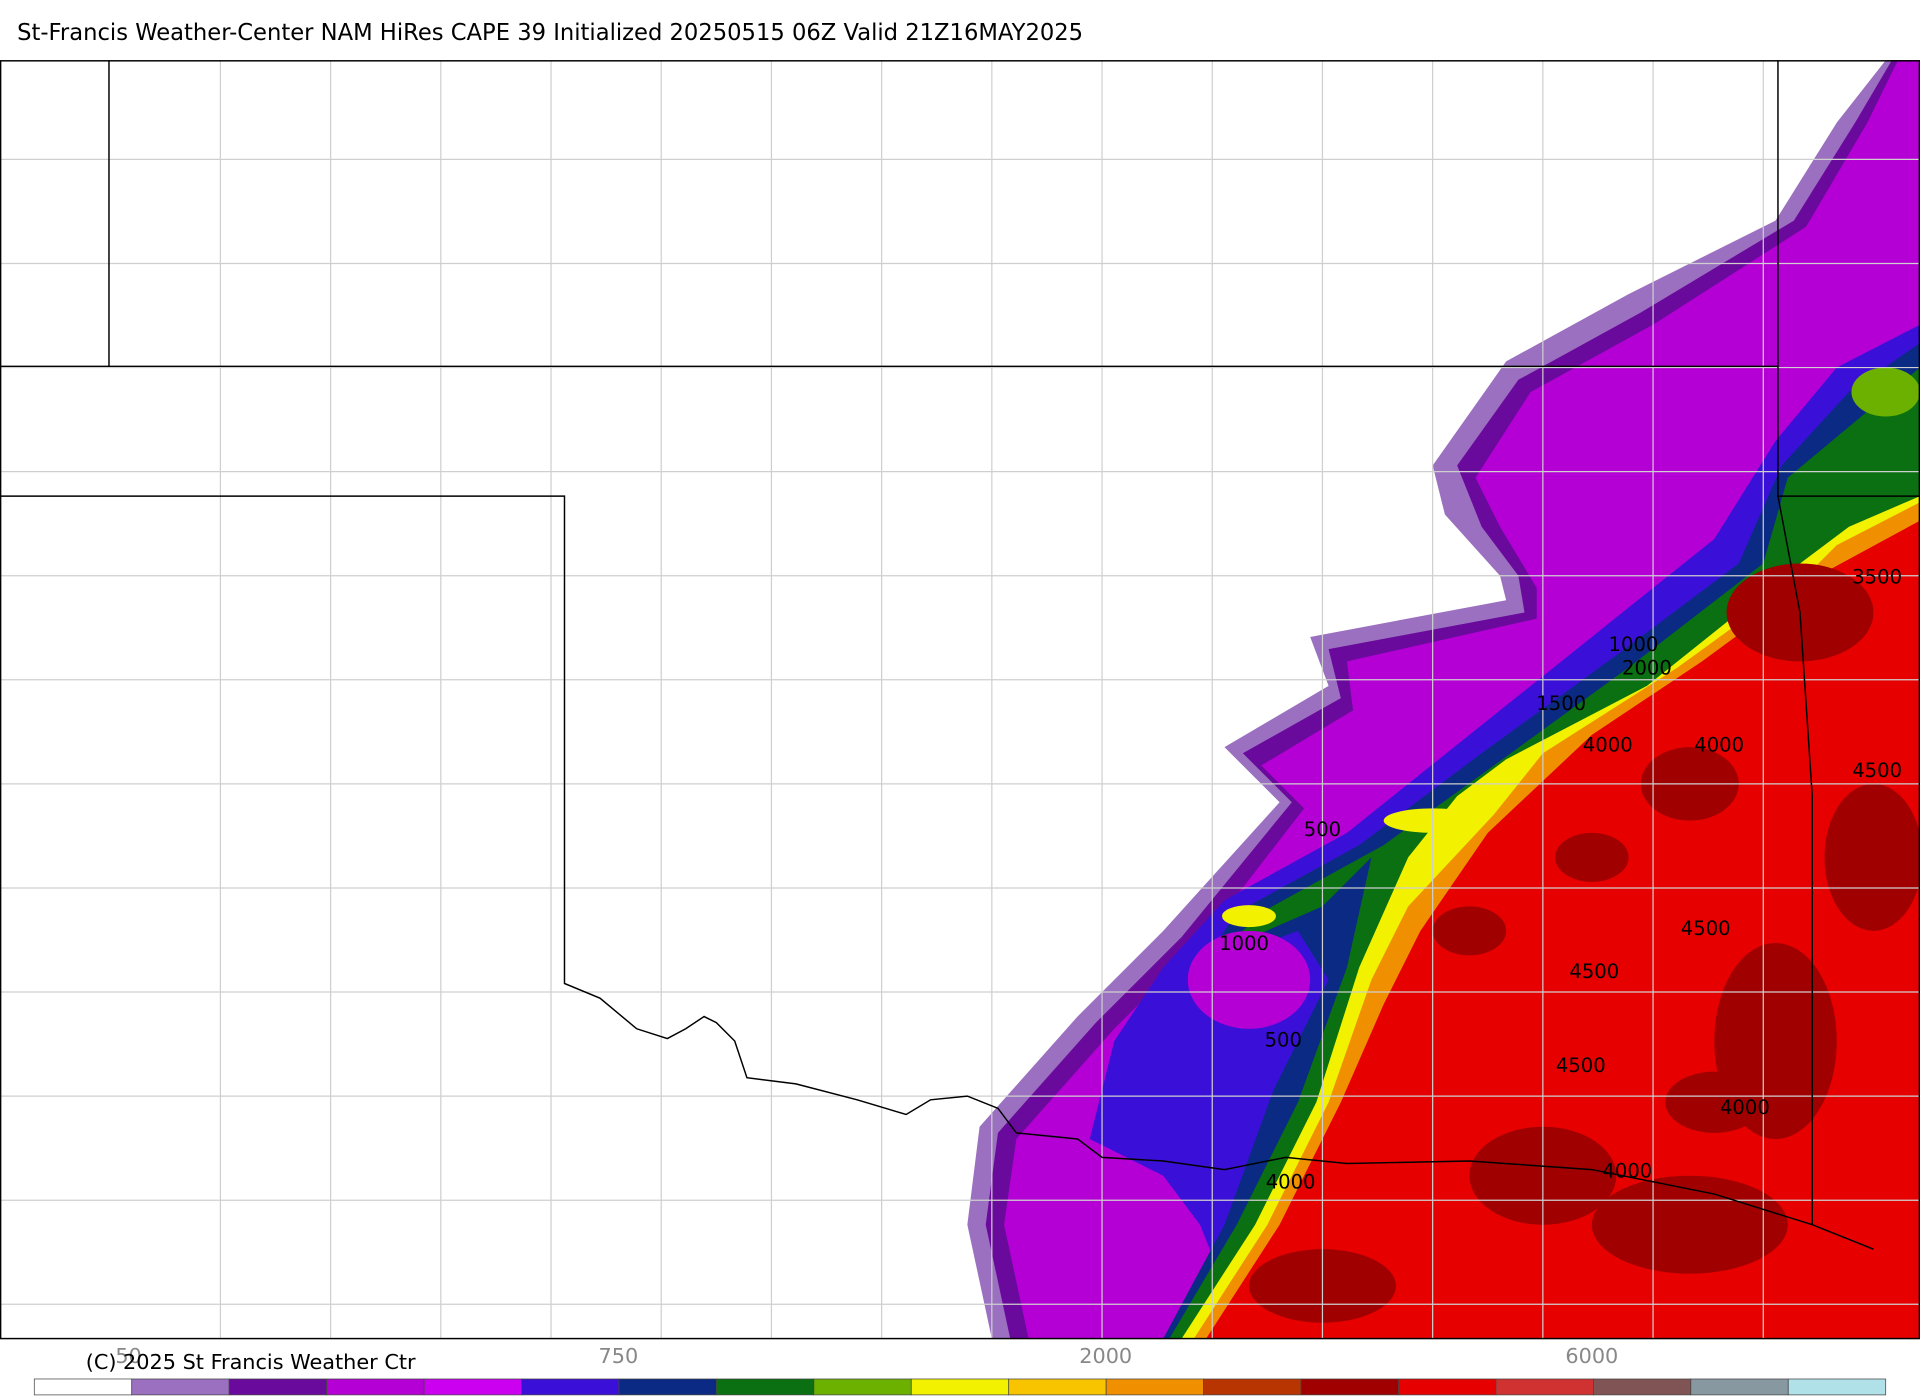 The height and width of the screenshot is (1400, 1920). What do you see at coordinates (128, 1356) in the screenshot?
I see `colorbar-tick-label: 50` at bounding box center [128, 1356].